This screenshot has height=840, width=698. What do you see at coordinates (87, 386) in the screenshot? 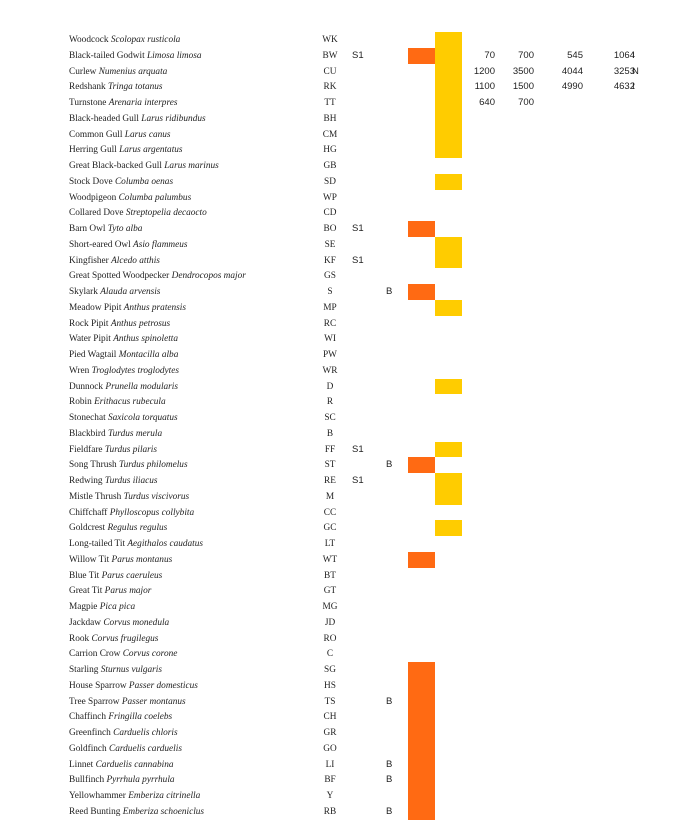
I see `common-name: Dunnock` at bounding box center [87, 386].